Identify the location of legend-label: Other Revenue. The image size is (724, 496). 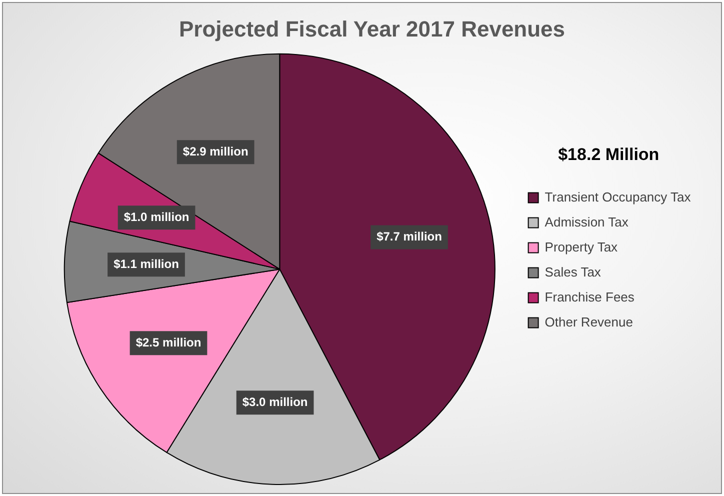
(588, 322).